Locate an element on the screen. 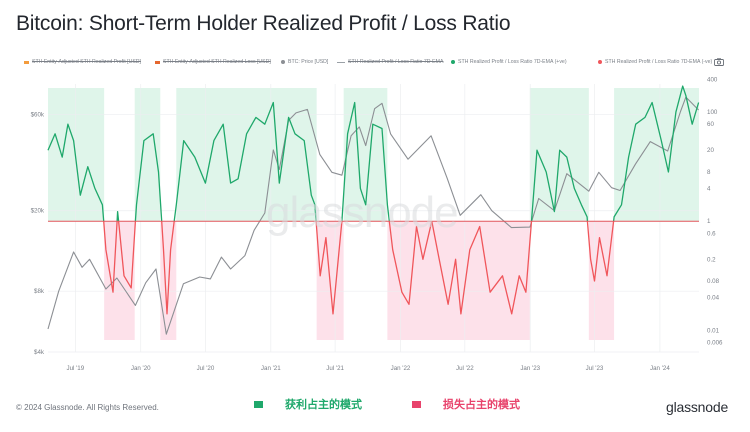  brand-logo: glassnode is located at coordinates (697, 407).